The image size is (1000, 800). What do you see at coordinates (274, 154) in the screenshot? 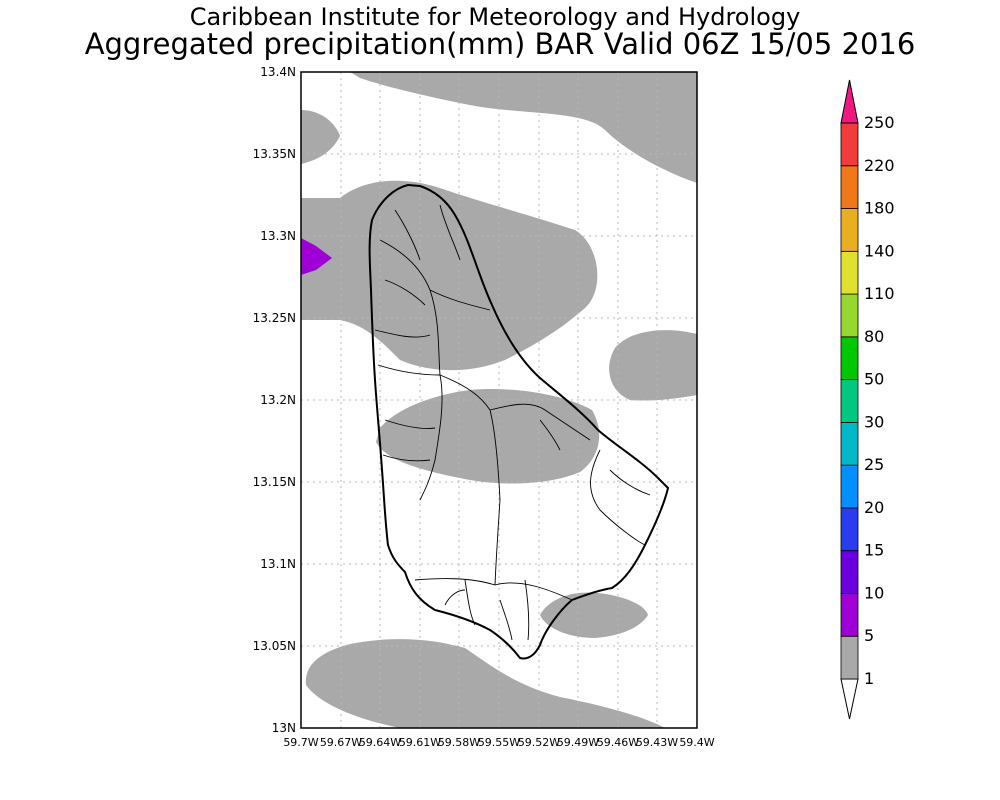
I see `lat-tick-label: 13.35N` at bounding box center [274, 154].